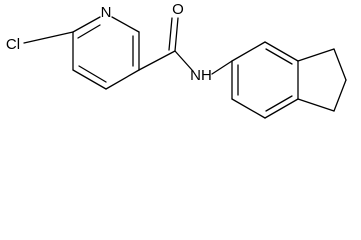  I want to click on atom-label: N, so click(106, 12).